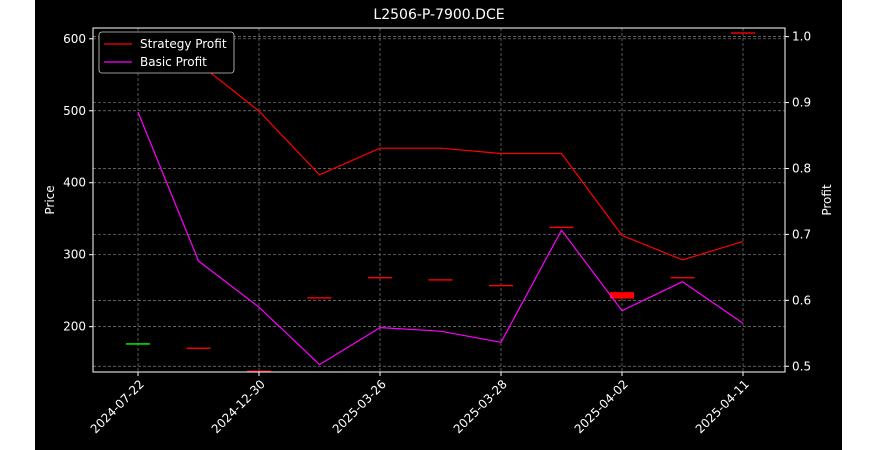 This screenshot has height=450, width=878. I want to click on left-axis-label: Price, so click(50, 199).